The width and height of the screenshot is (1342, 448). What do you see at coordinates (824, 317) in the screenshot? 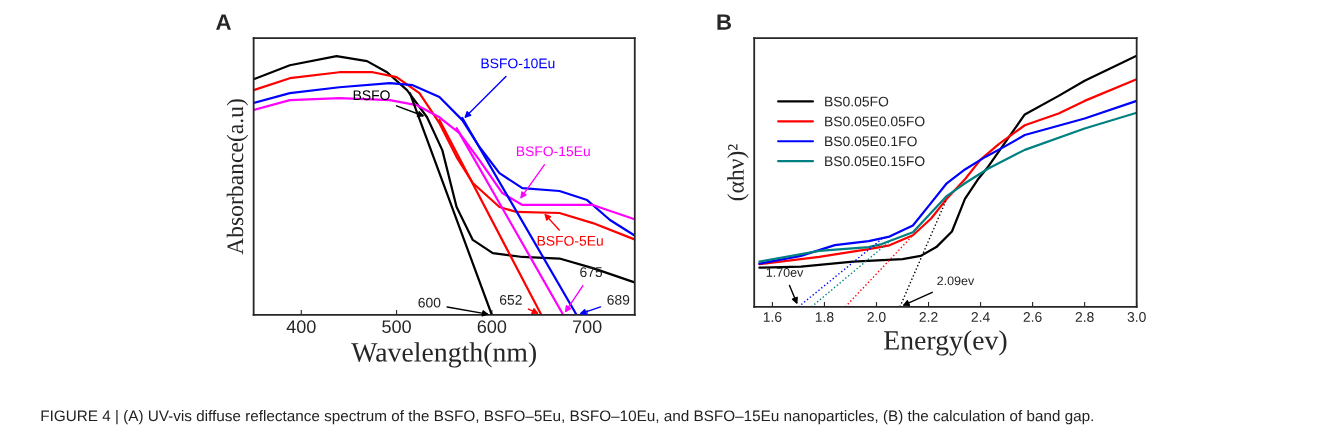
I see `x-tick-label: 1.8` at bounding box center [824, 317].